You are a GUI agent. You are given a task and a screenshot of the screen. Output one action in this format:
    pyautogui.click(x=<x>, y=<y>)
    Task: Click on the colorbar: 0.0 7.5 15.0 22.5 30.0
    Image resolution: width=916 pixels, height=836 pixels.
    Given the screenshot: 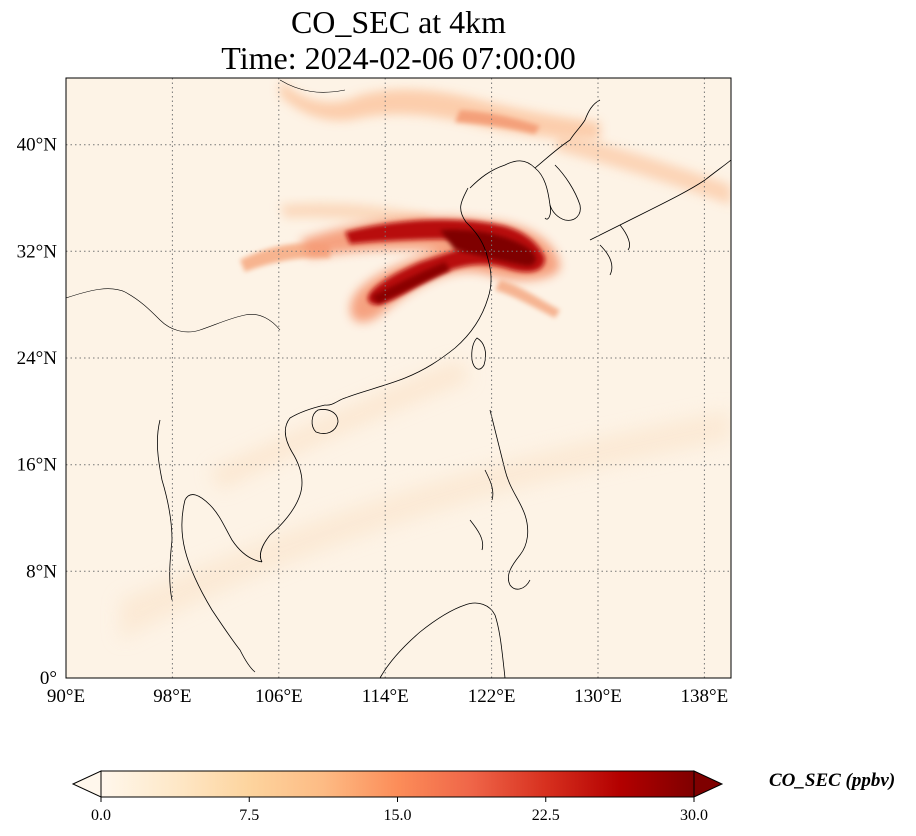 What is the action you would take?
    pyautogui.click(x=397, y=797)
    